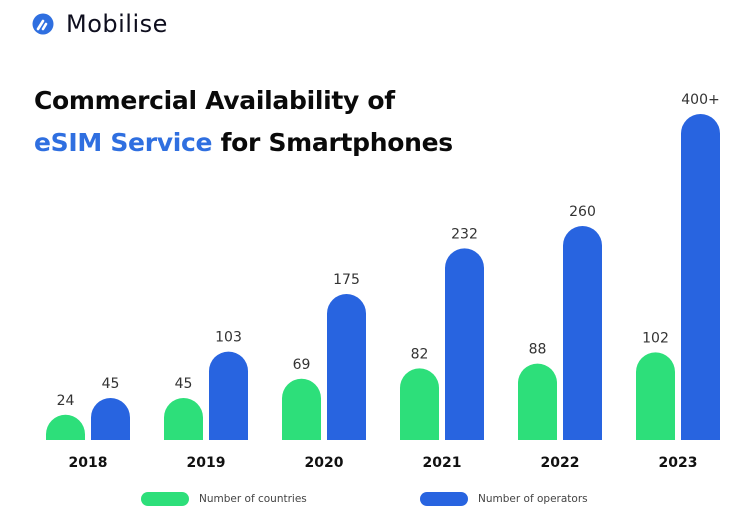 This screenshot has height=524, width=751. What do you see at coordinates (464, 234) in the screenshot?
I see `data-label-operators-2021: 232` at bounding box center [464, 234].